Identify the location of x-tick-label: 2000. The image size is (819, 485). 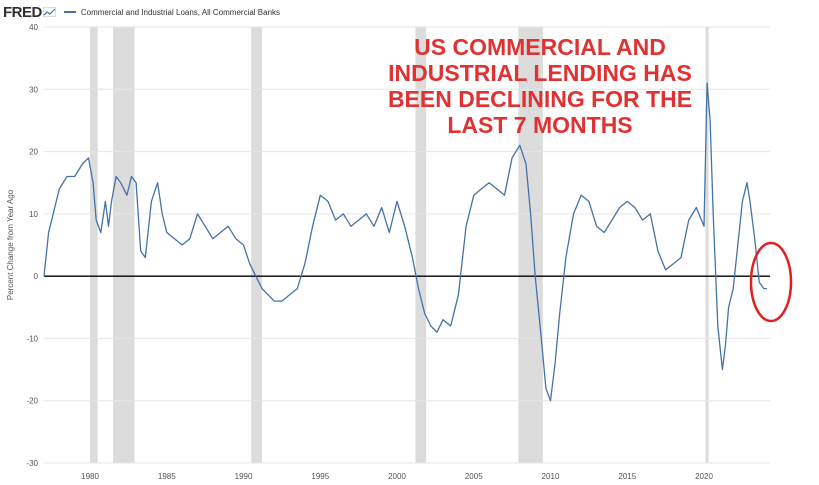
(397, 476).